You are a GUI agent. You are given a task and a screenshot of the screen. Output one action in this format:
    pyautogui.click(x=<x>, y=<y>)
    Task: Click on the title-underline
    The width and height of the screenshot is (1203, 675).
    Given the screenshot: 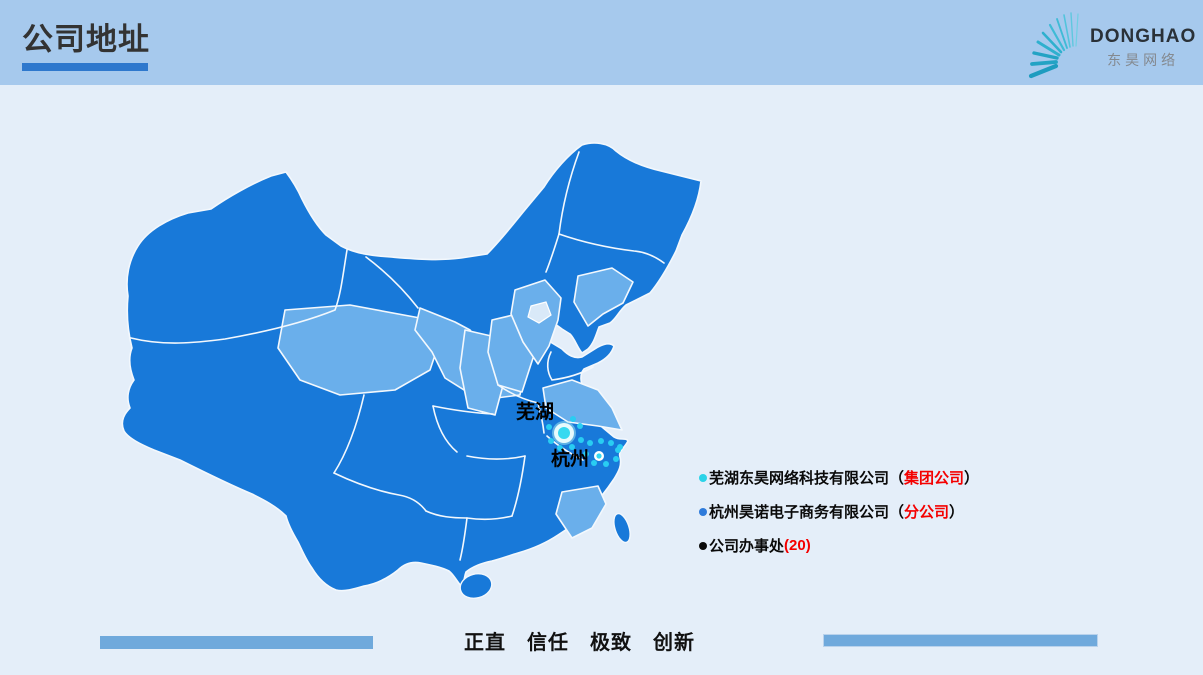 What is the action you would take?
    pyautogui.click(x=85, y=67)
    